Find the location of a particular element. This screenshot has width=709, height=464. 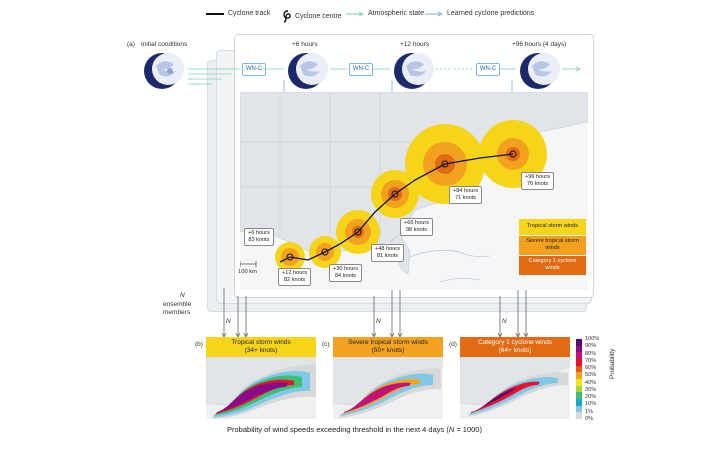

legend-atmospheric-state: Atmospheric state is located at coordinates (385, 13).